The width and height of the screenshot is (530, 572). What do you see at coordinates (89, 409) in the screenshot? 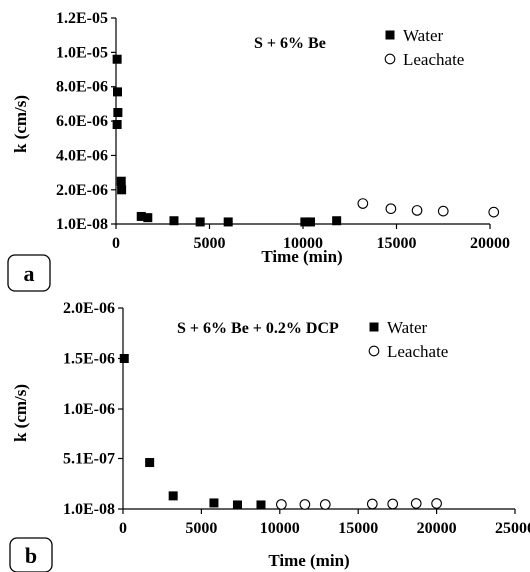
I see `y-tick-label: 1.0E-06` at bounding box center [89, 409].